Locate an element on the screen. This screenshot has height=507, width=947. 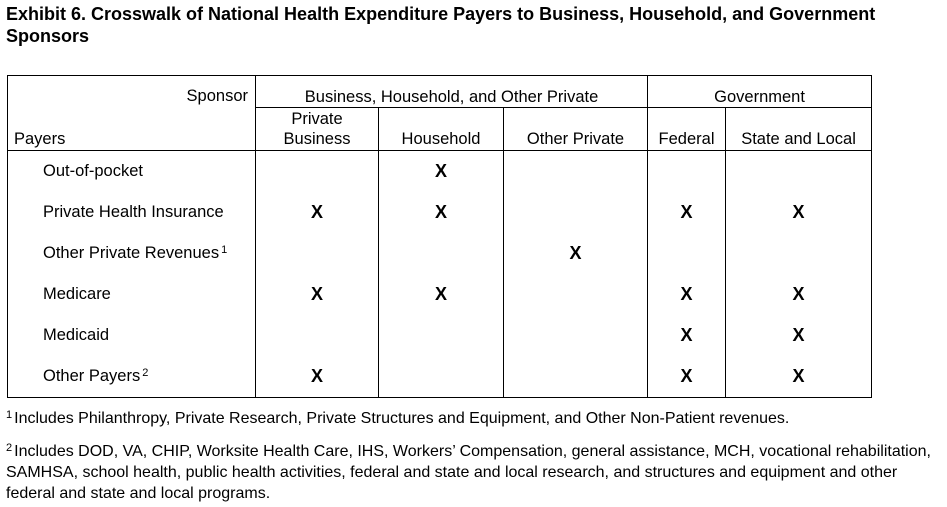
footnote-marker: 1 is located at coordinates (9, 415).